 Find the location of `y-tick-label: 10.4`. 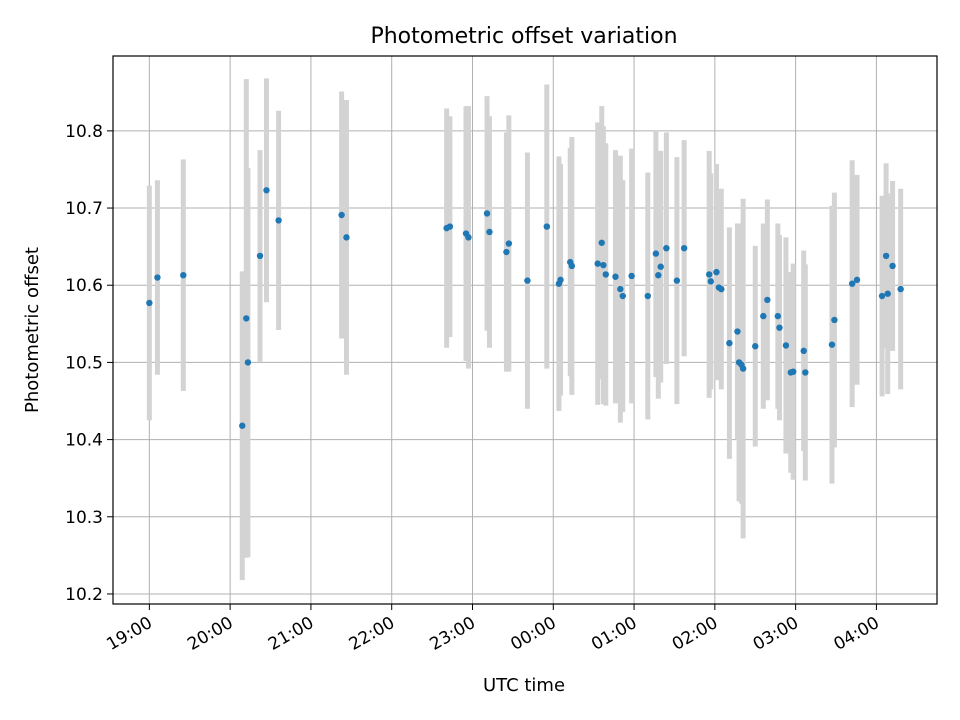

y-tick-label: 10.4 is located at coordinates (84, 441).